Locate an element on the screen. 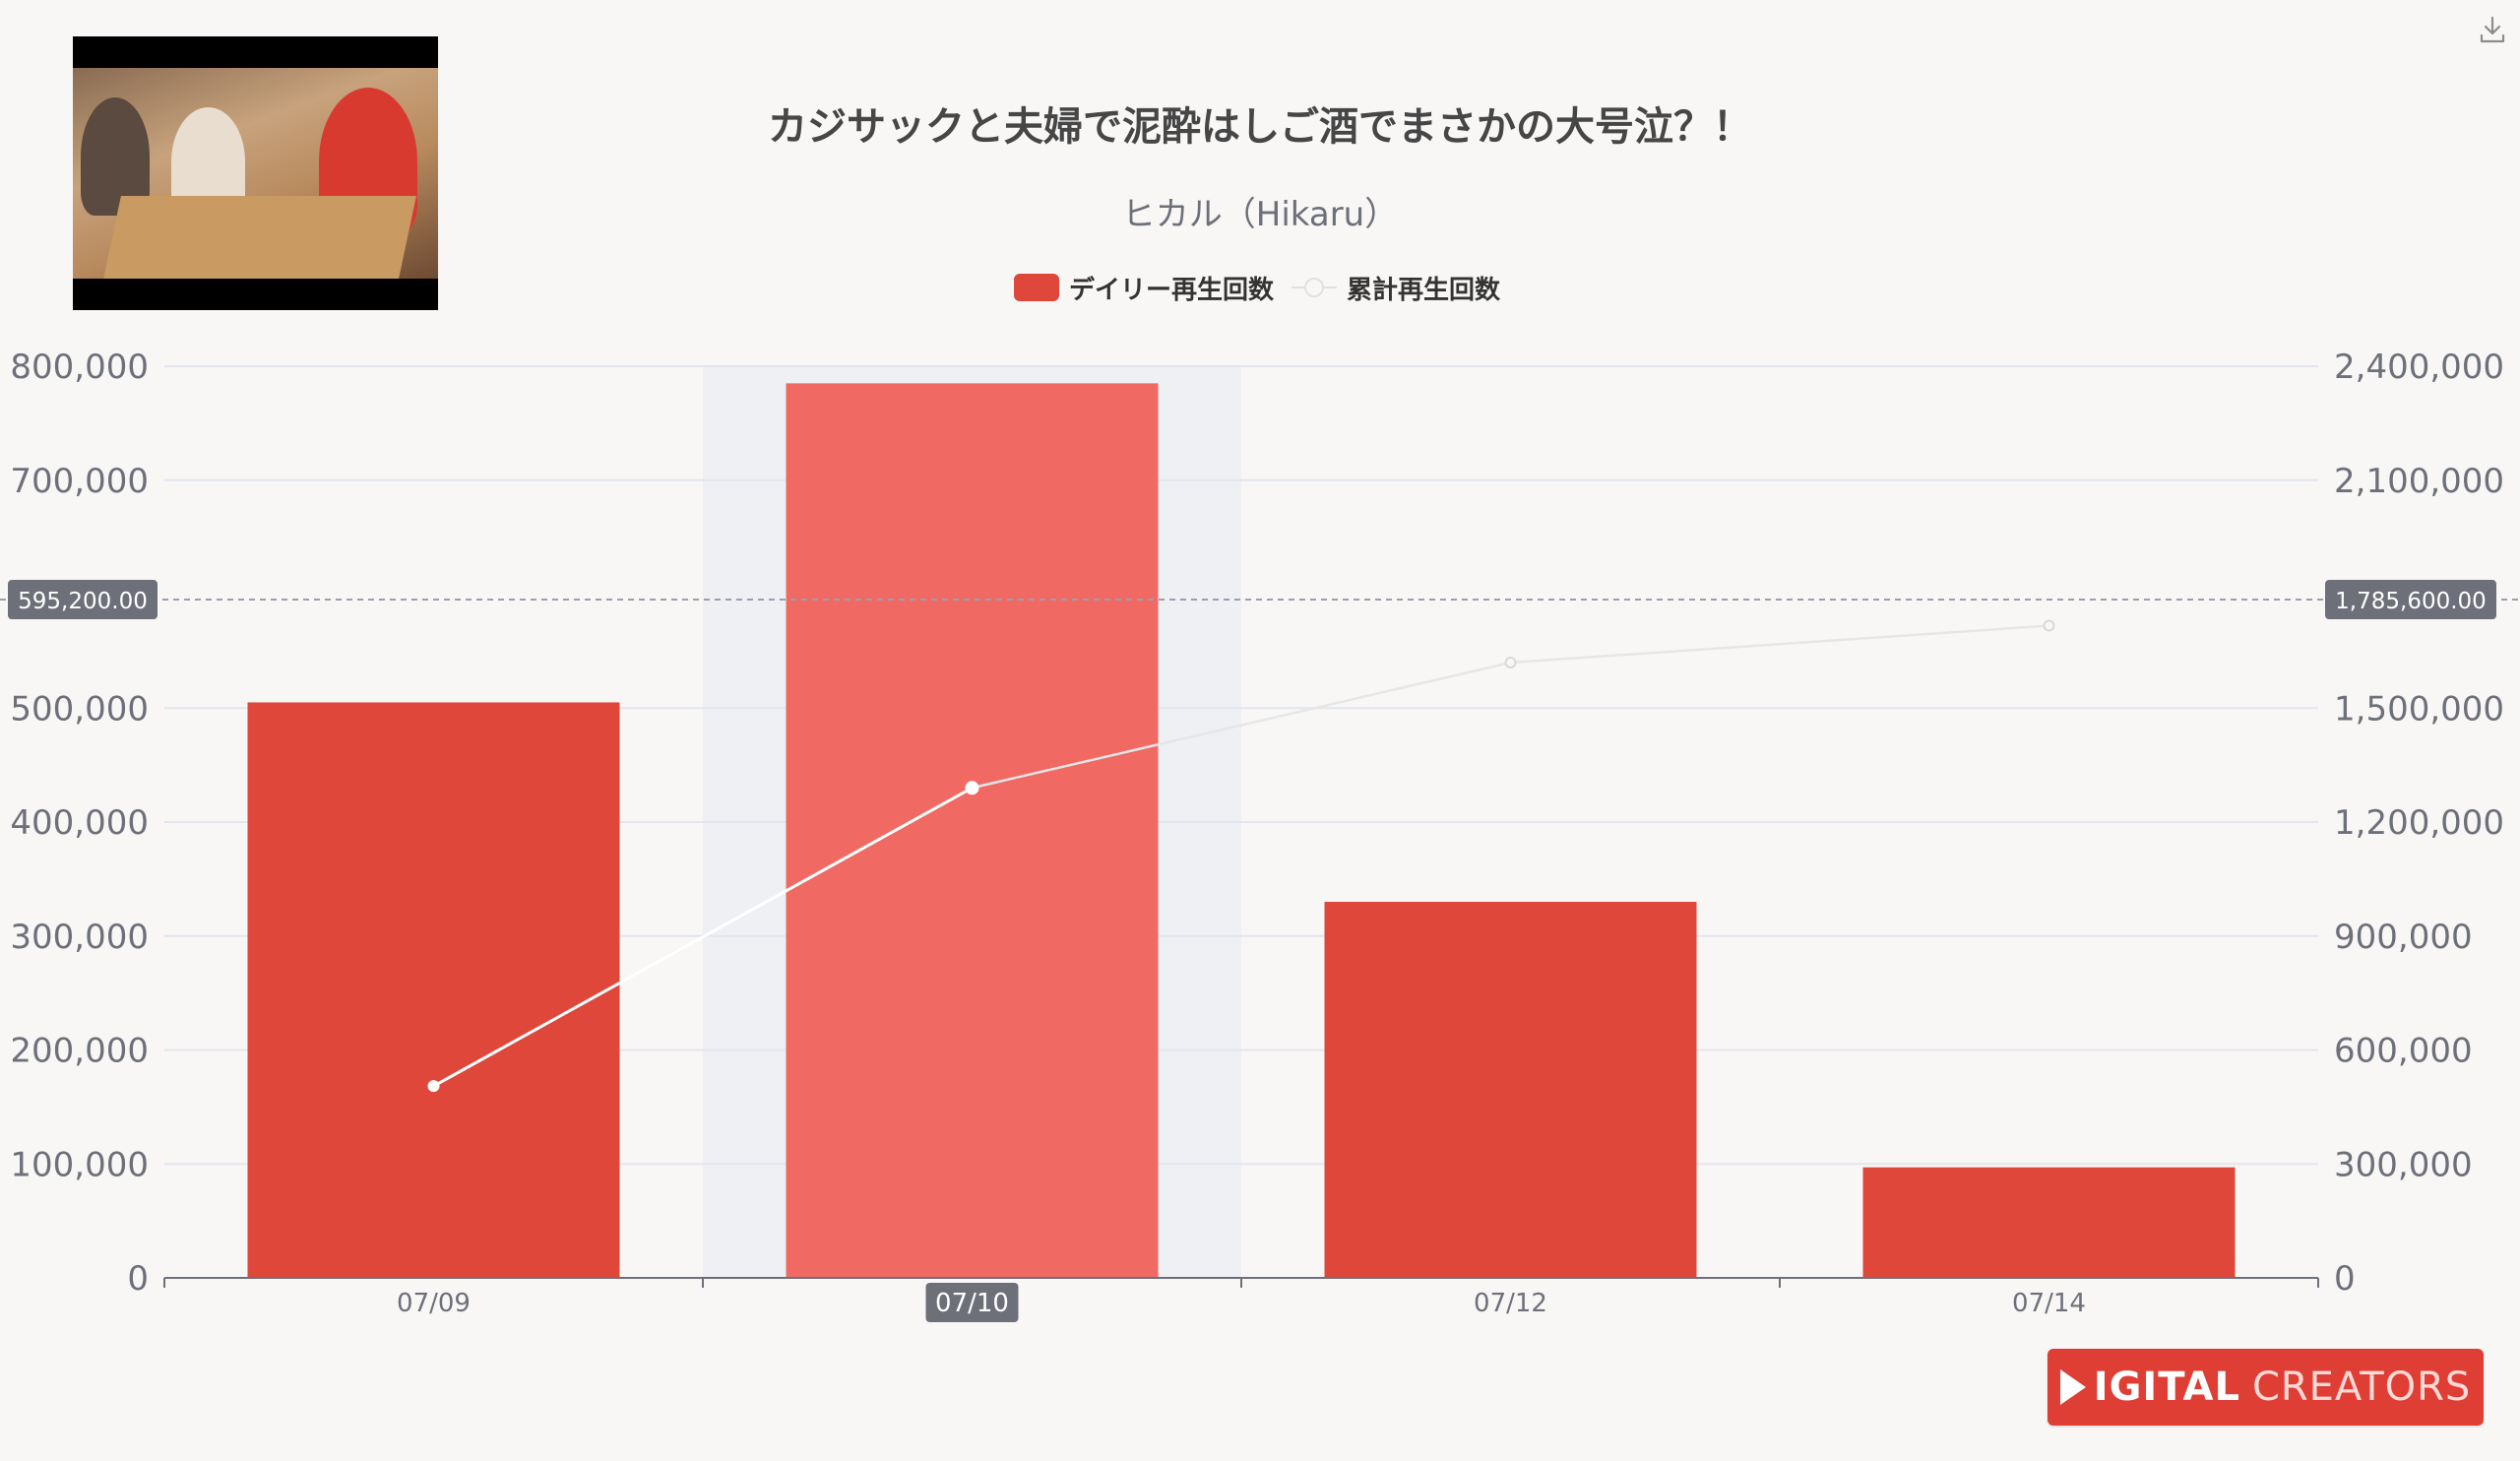  brand-logo: IGITAL CREATORS is located at coordinates (2266, 1387).